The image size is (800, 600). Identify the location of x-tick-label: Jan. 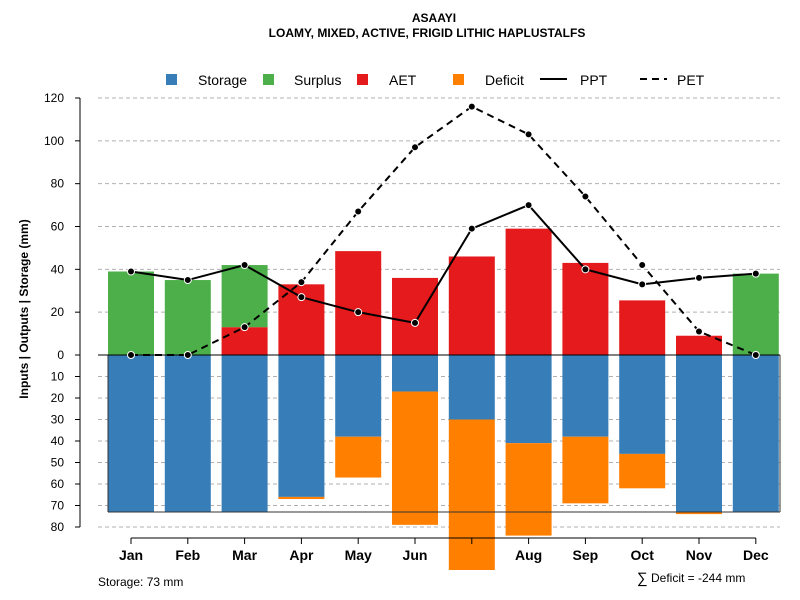
(131, 555).